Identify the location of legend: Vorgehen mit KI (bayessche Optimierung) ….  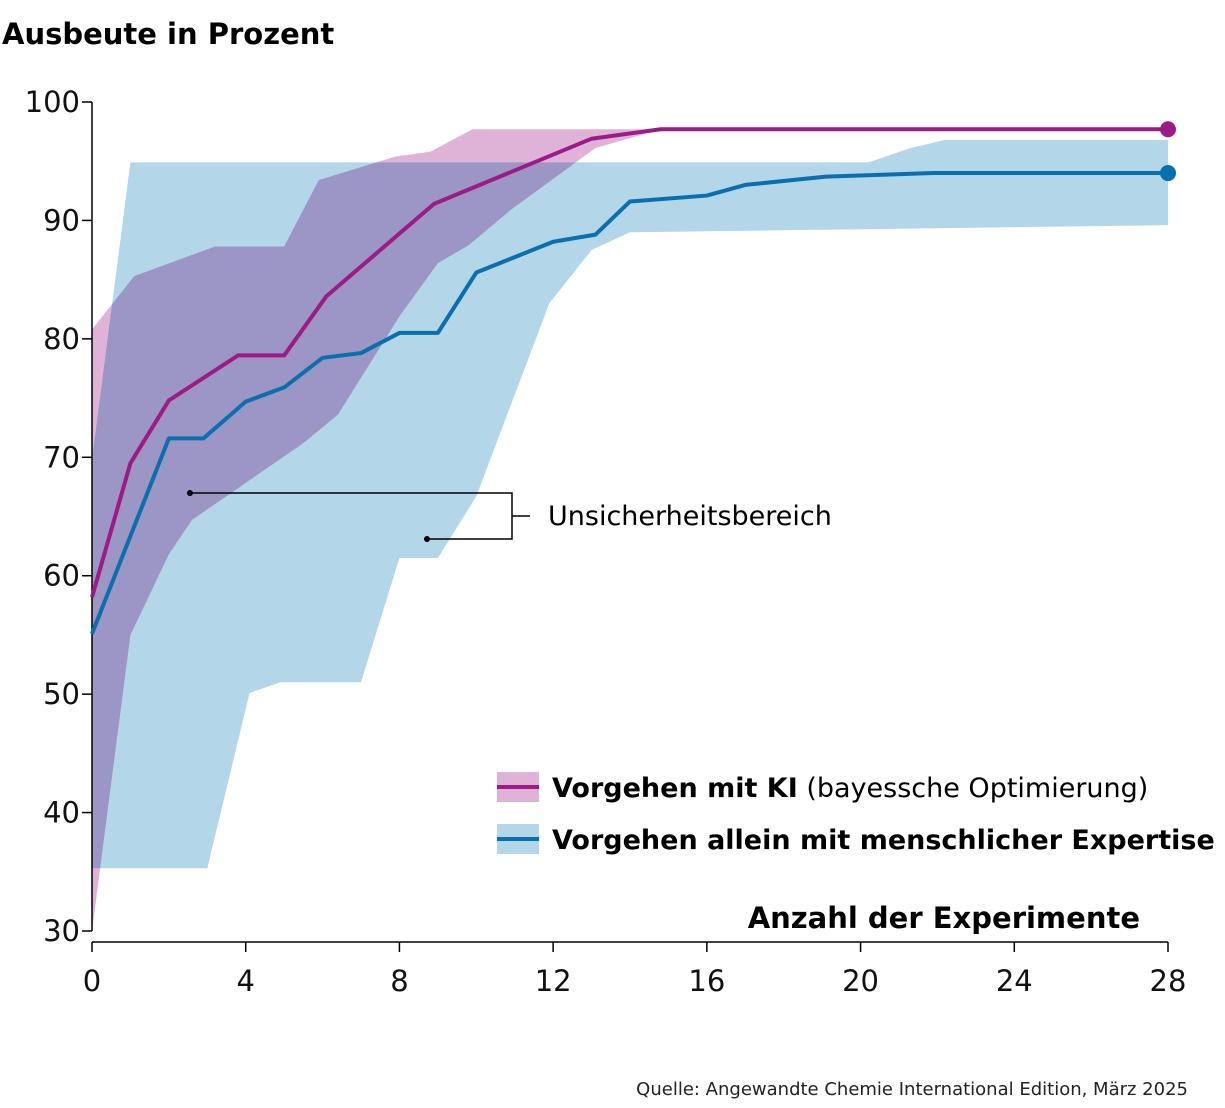
(856, 814).